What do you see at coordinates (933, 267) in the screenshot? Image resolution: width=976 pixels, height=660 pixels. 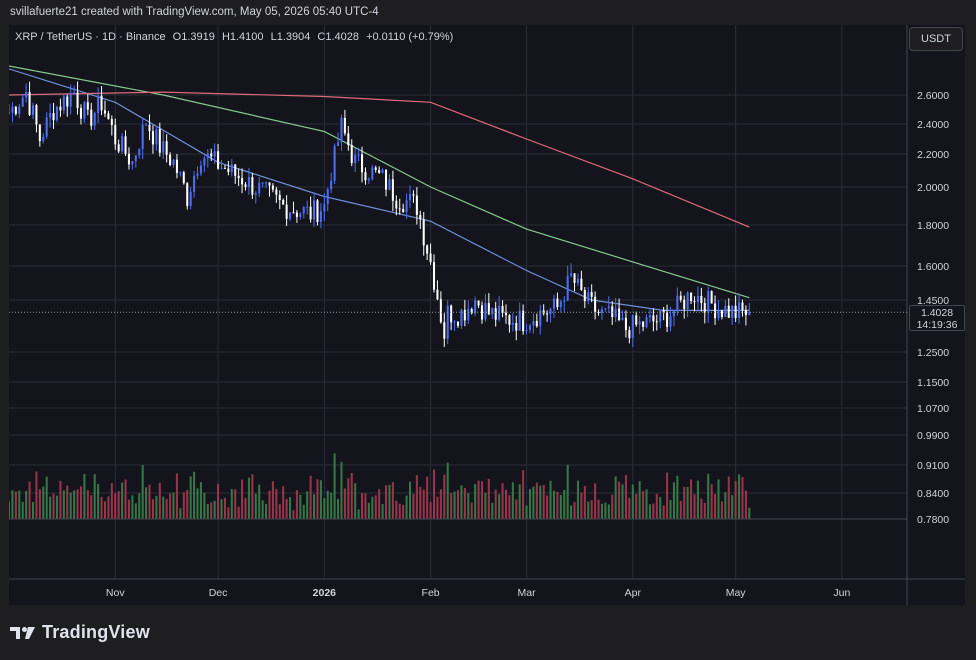 I see `price-tick-label: 1.6000` at bounding box center [933, 267].